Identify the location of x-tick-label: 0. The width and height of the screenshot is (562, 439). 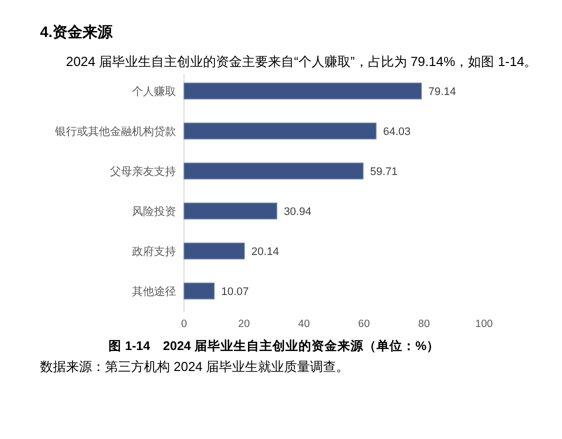
(184, 324).